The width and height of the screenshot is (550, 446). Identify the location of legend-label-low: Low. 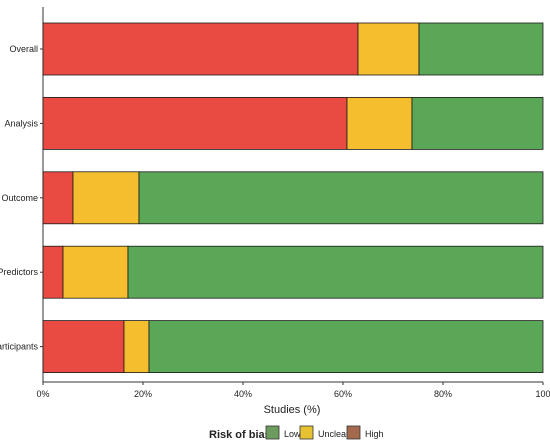
(292, 434).